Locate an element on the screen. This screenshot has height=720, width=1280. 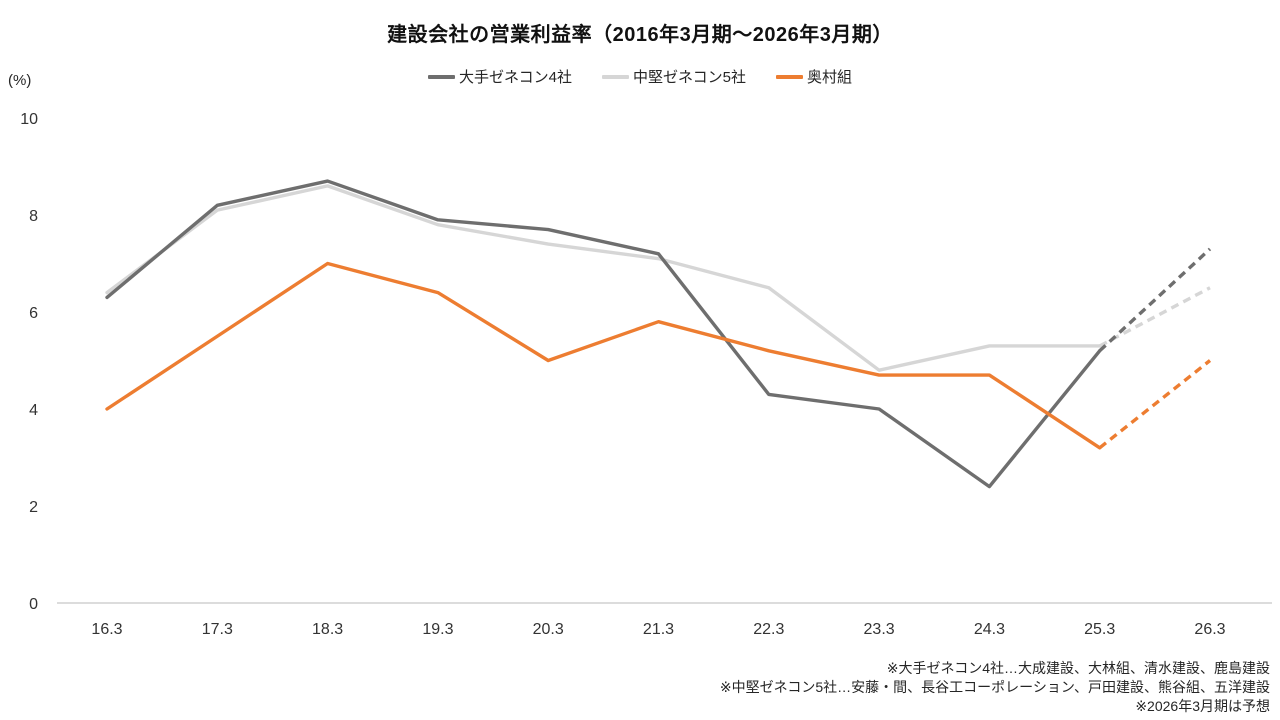
x-tick-label: 21.3 is located at coordinates (658, 629).